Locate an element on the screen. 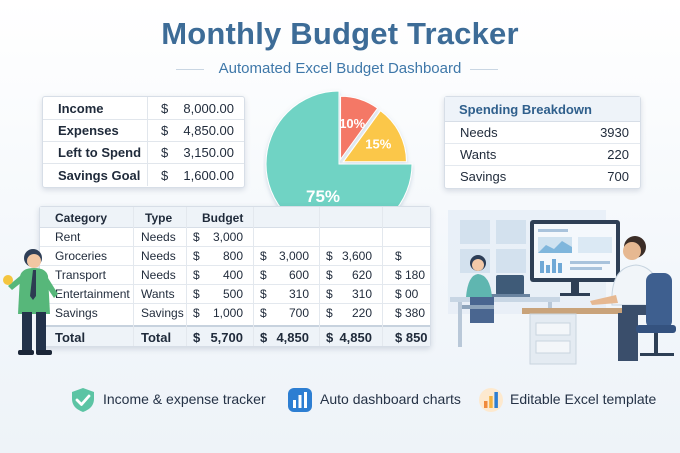 This screenshot has width=680, height=453. bar-chart-icon is located at coordinates (300, 400).